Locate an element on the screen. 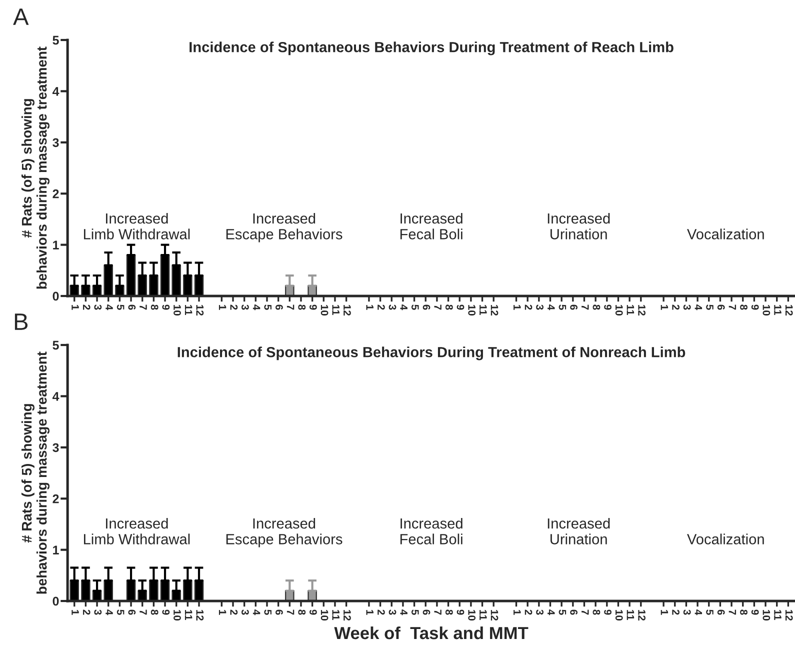 This screenshot has height=646, width=795. chart-title: Incidence of Spontaneous Behaviors During Treatment of Nonreach Limb is located at coordinates (432, 353).